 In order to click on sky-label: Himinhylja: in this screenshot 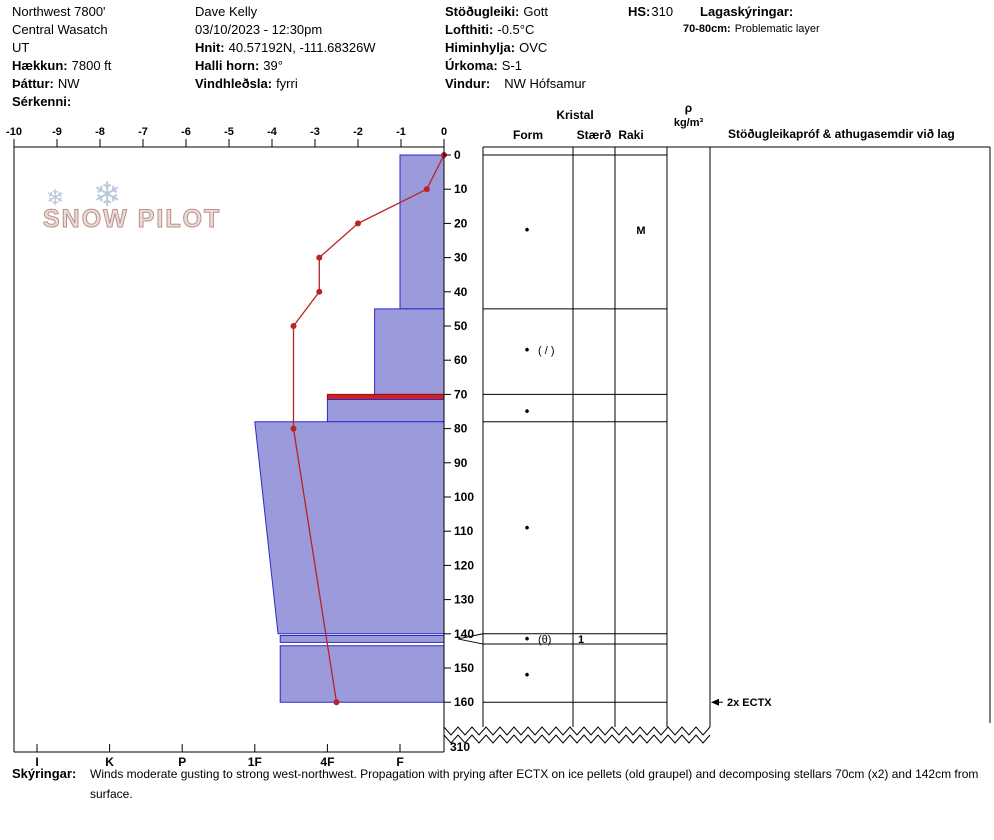, I will do `click(480, 47)`.